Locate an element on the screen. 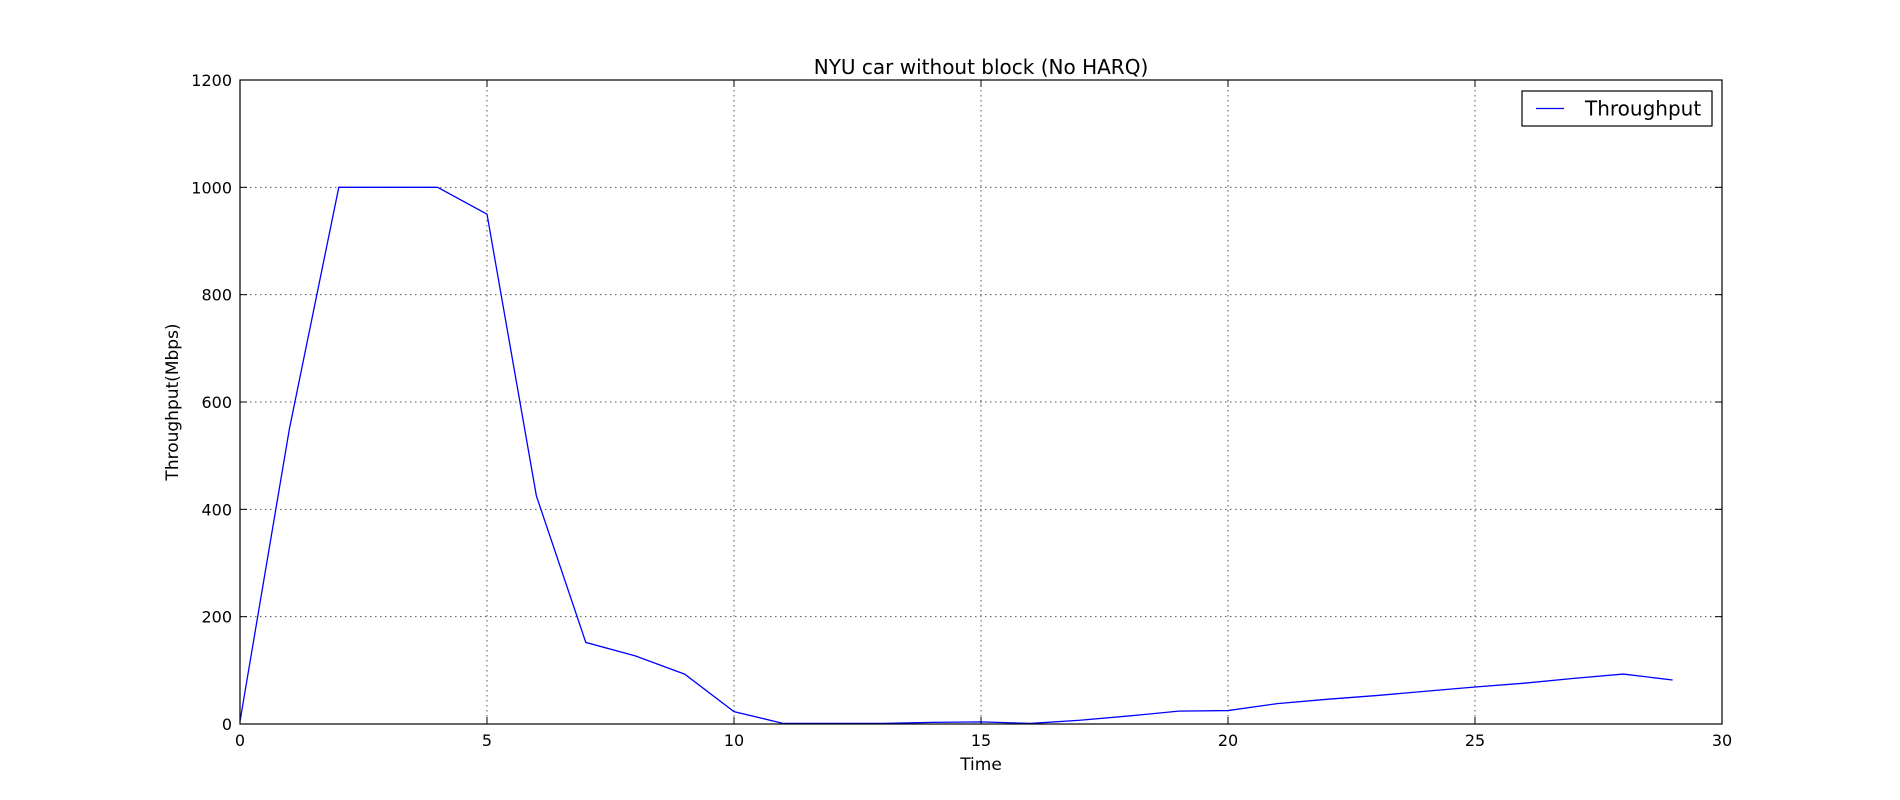 The image size is (1900, 800). x-tick-label: 0 is located at coordinates (240, 740).